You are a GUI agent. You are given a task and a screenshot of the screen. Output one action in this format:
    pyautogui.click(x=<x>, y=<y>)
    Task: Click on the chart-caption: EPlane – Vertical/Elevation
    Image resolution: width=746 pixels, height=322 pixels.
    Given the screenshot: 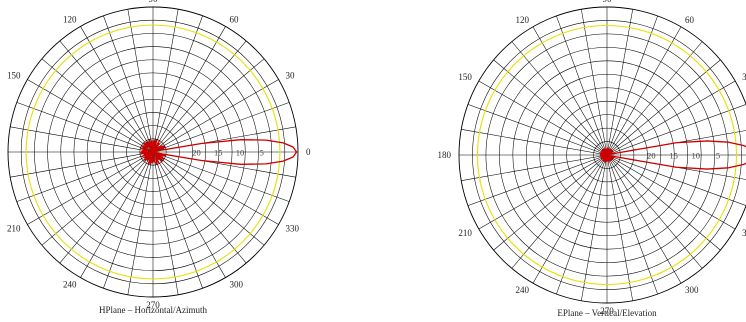 What is the action you would take?
    pyautogui.click(x=607, y=313)
    